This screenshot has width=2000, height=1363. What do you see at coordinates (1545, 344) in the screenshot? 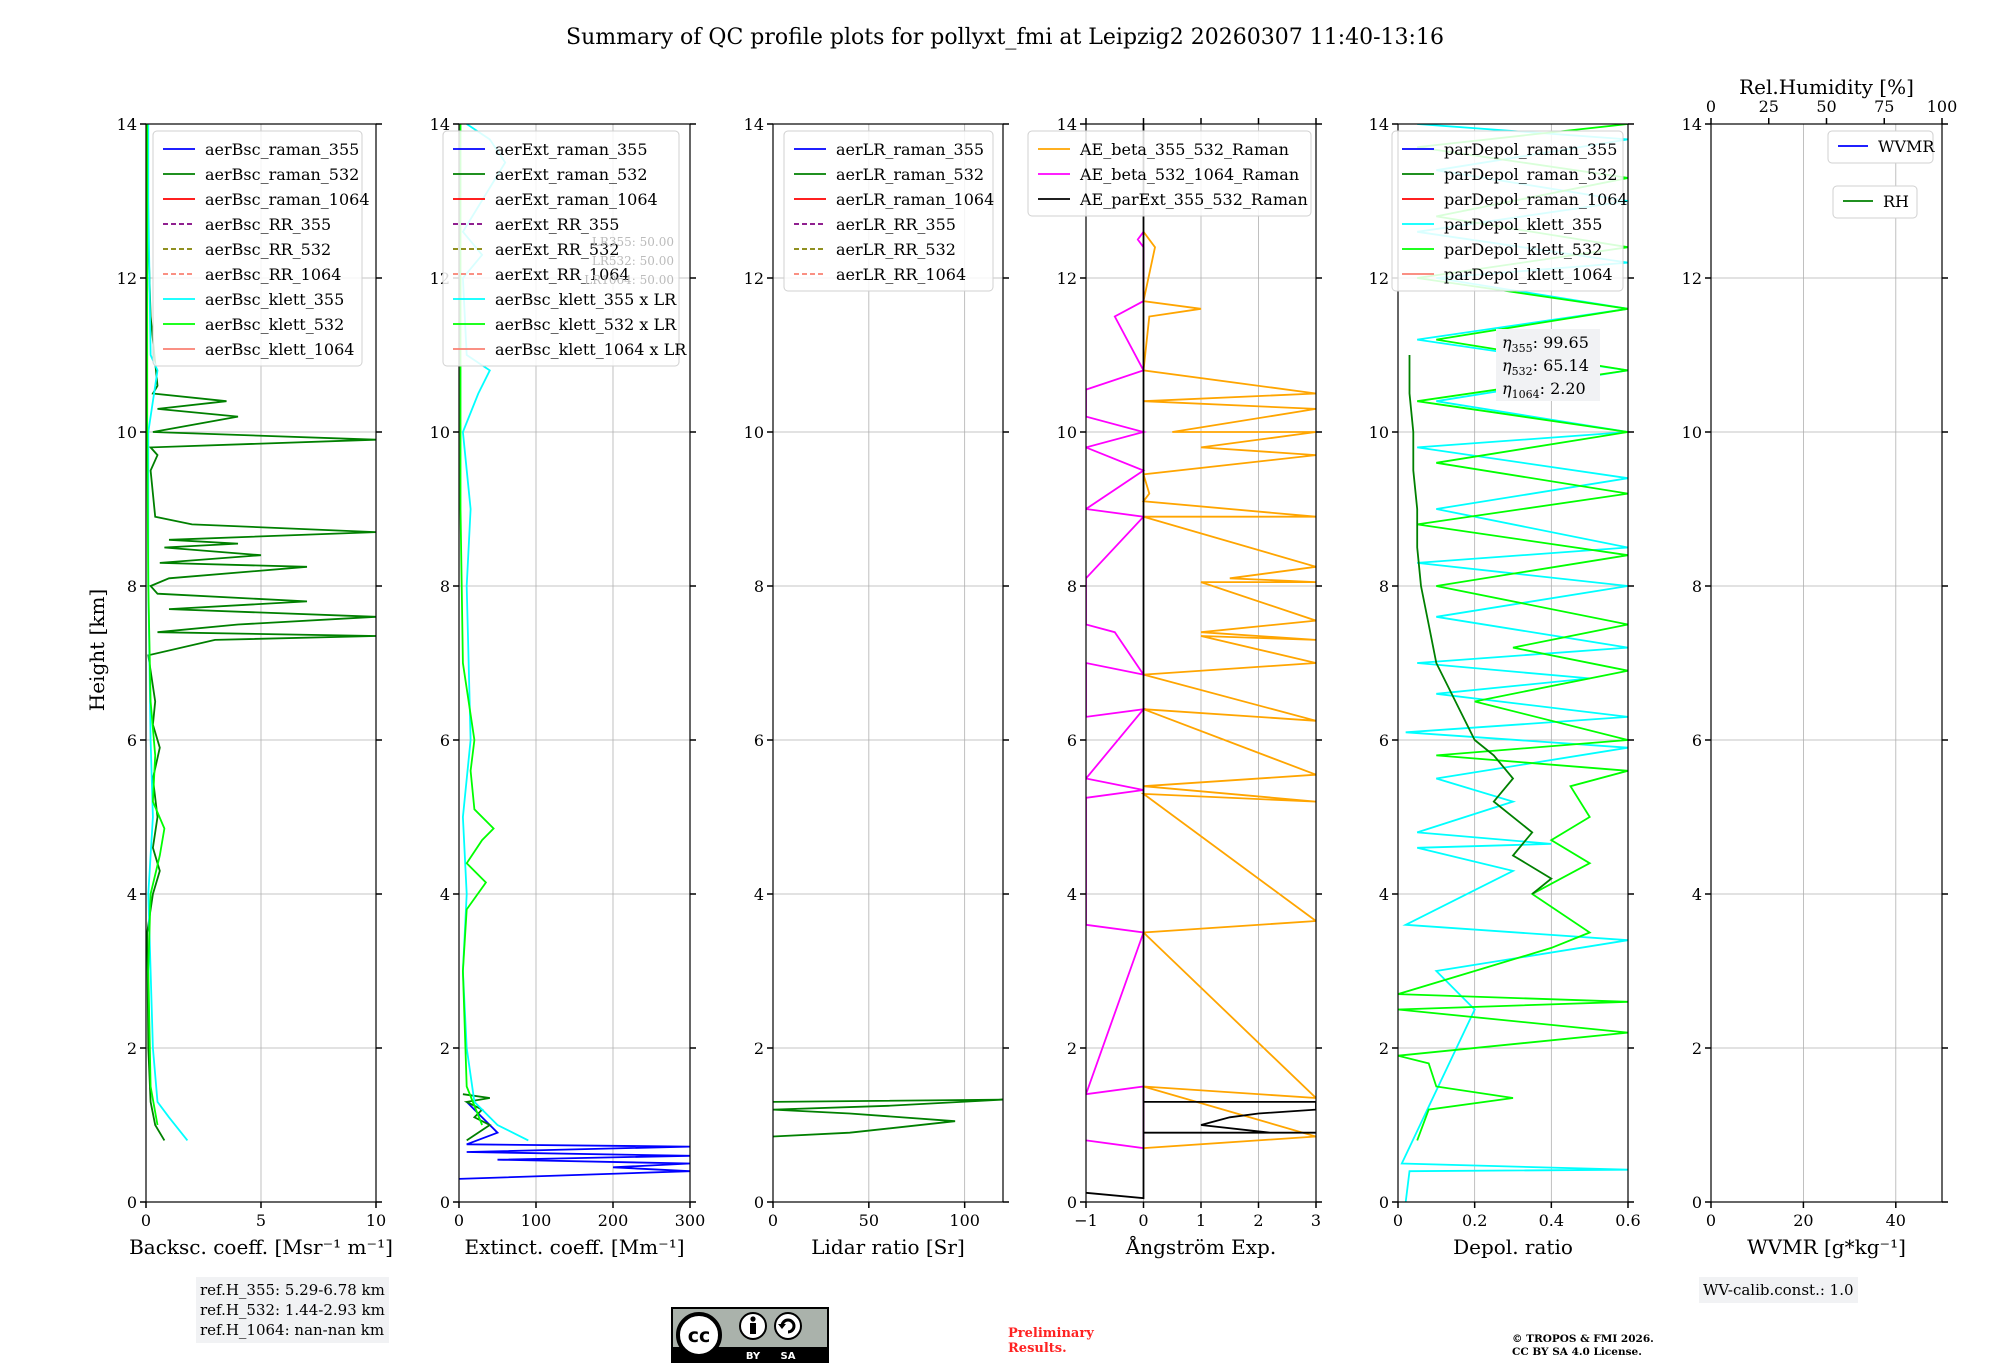
I see `eta-line: η355: 99.65` at bounding box center [1545, 344].